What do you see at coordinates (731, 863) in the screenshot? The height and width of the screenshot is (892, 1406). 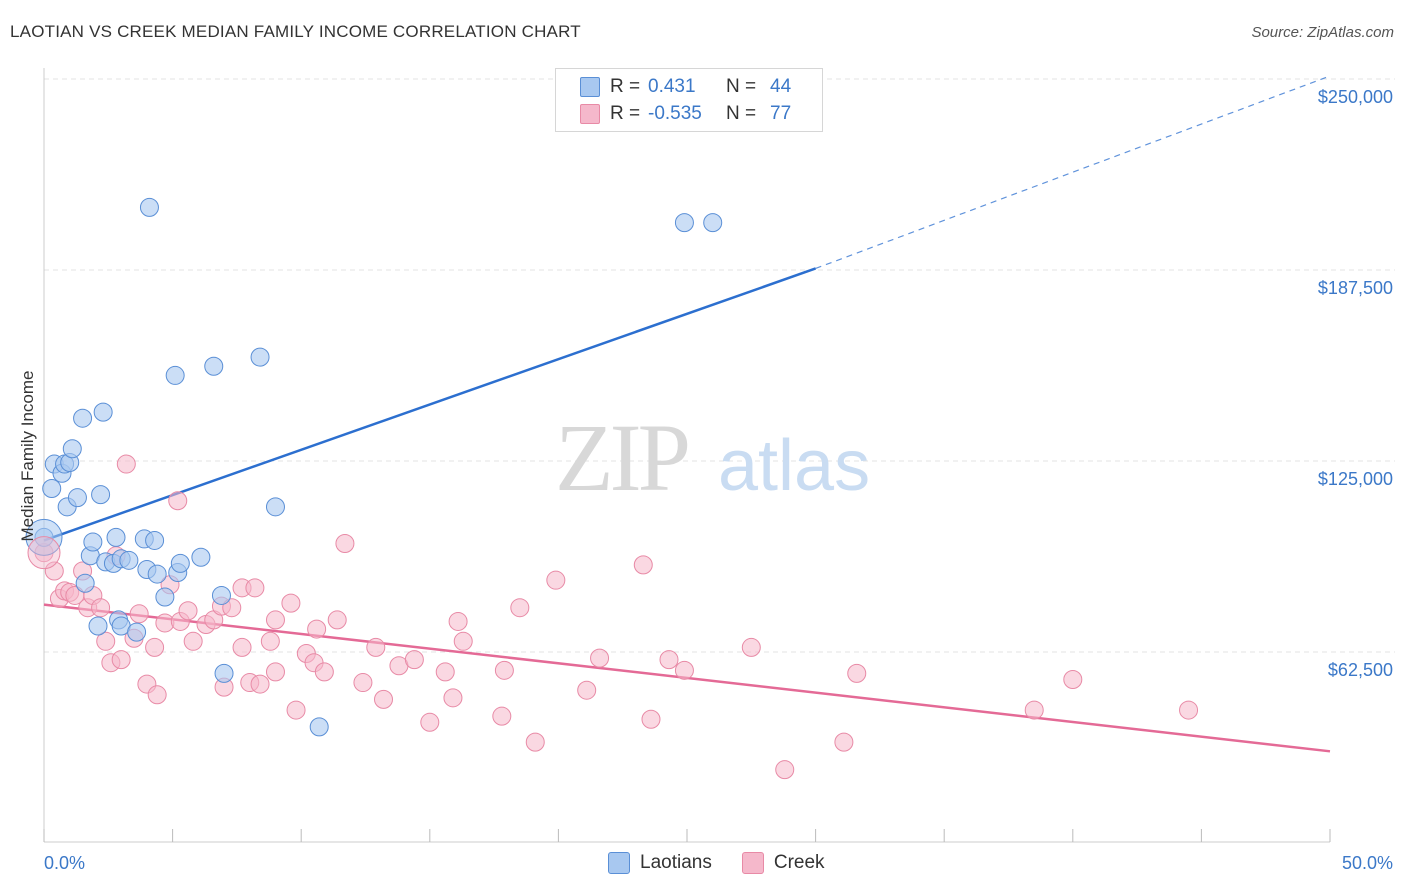 I see `series-legend: Laotians Creek` at bounding box center [731, 863].